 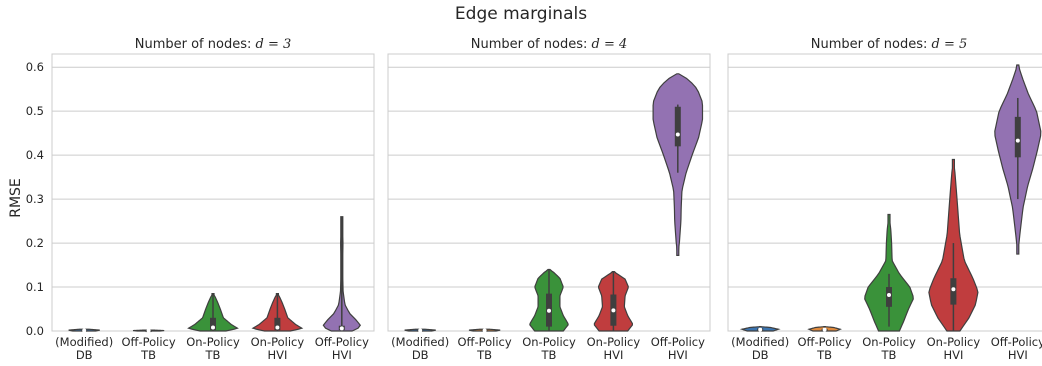 I want to click on panel-title: Number of nodes: d = 3, so click(x=213, y=44).